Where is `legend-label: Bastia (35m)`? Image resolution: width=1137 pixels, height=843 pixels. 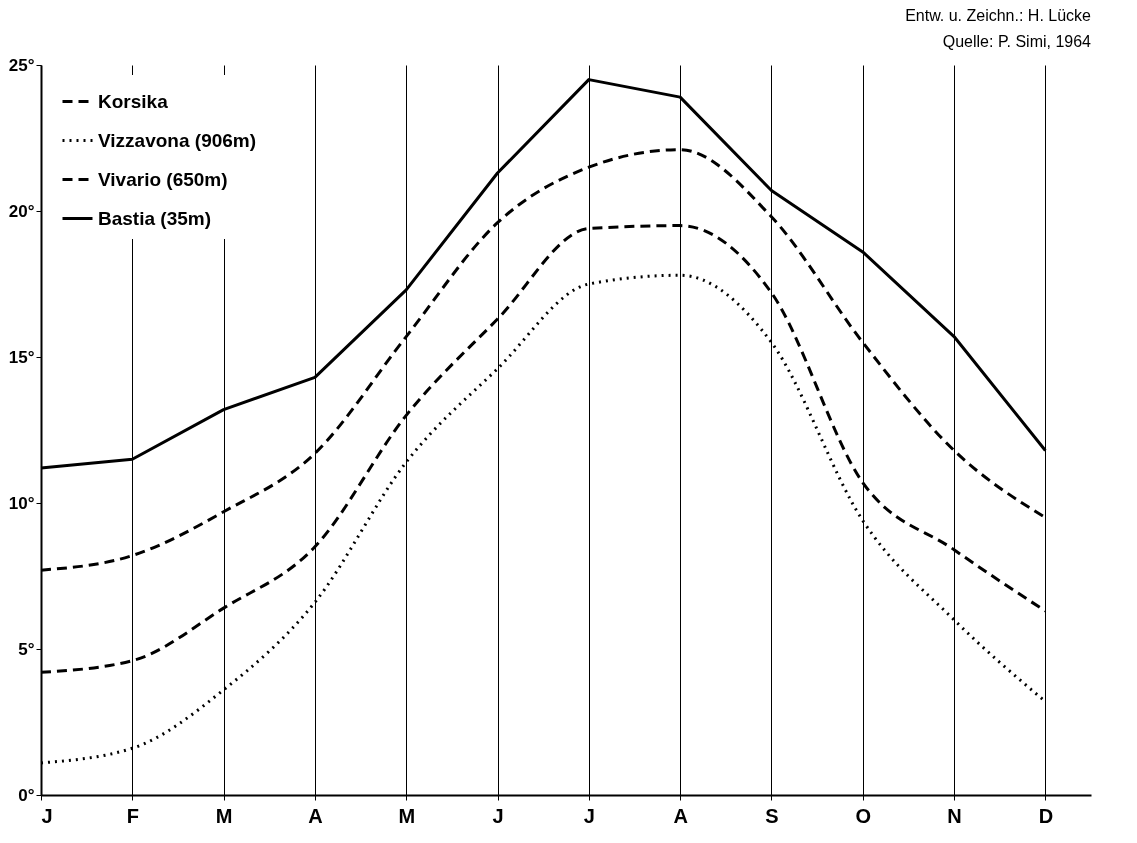
legend-label: Bastia (35m) is located at coordinates (154, 218).